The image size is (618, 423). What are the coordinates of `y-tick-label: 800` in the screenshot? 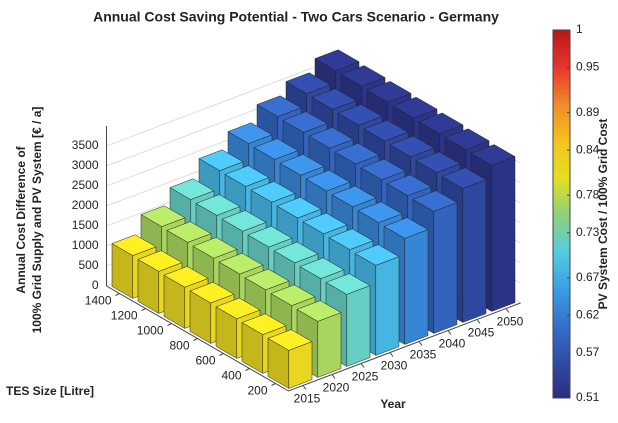 It's located at (179, 346).